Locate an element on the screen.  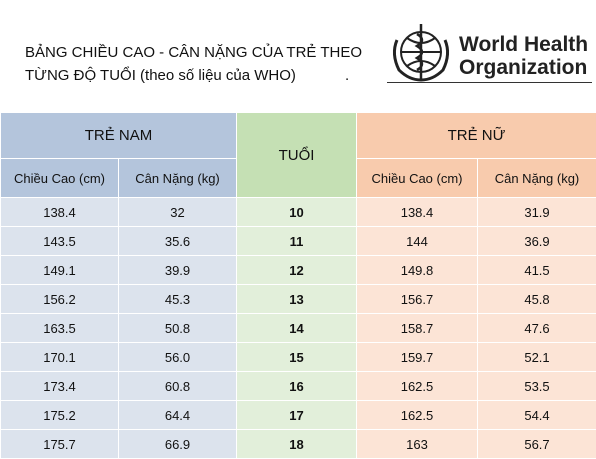
group-header: TUỔI is located at coordinates (297, 155).